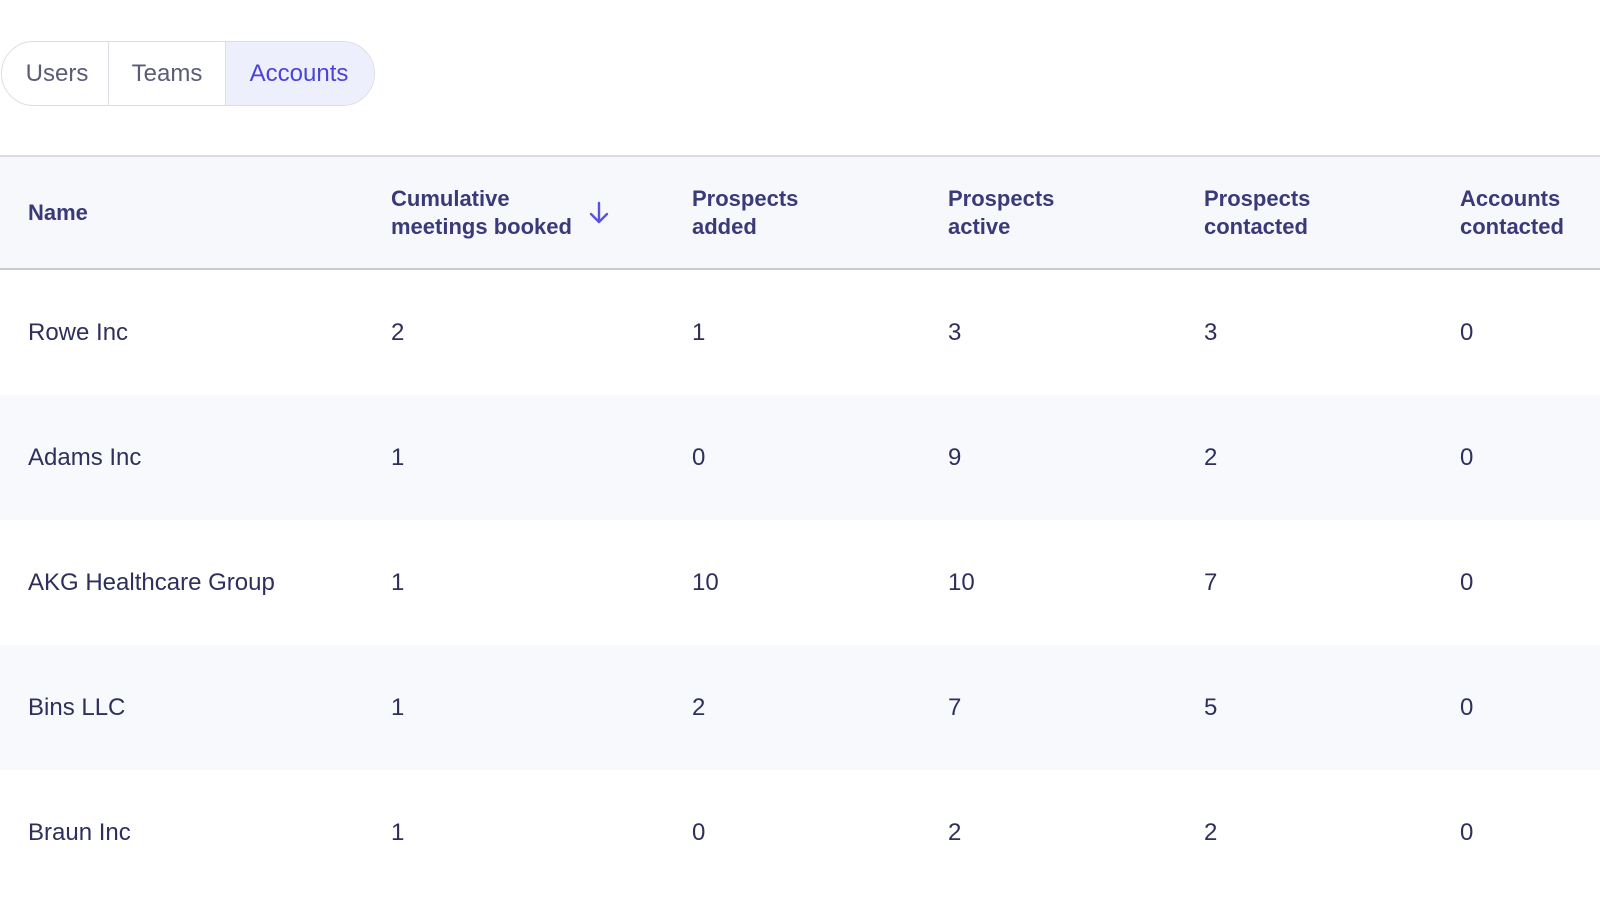  What do you see at coordinates (699, 332) in the screenshot?
I see `cell-prospects-added: 1` at bounding box center [699, 332].